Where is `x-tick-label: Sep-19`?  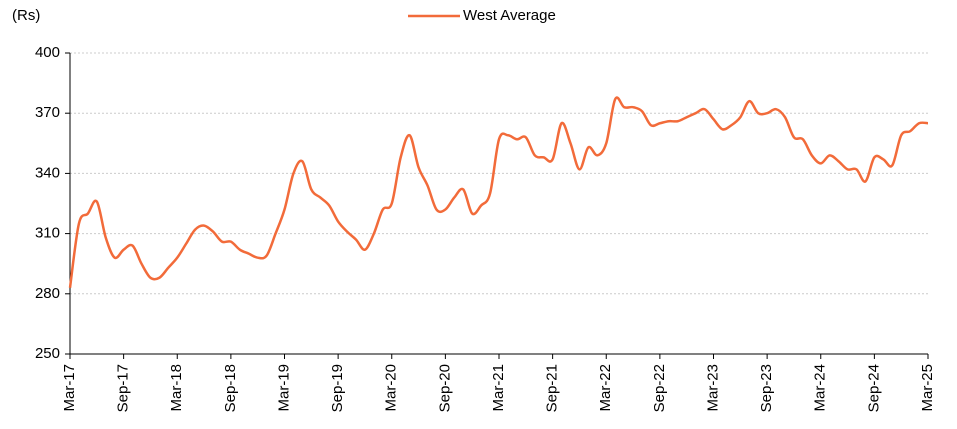
x-tick-label: Sep-19 is located at coordinates (337, 388).